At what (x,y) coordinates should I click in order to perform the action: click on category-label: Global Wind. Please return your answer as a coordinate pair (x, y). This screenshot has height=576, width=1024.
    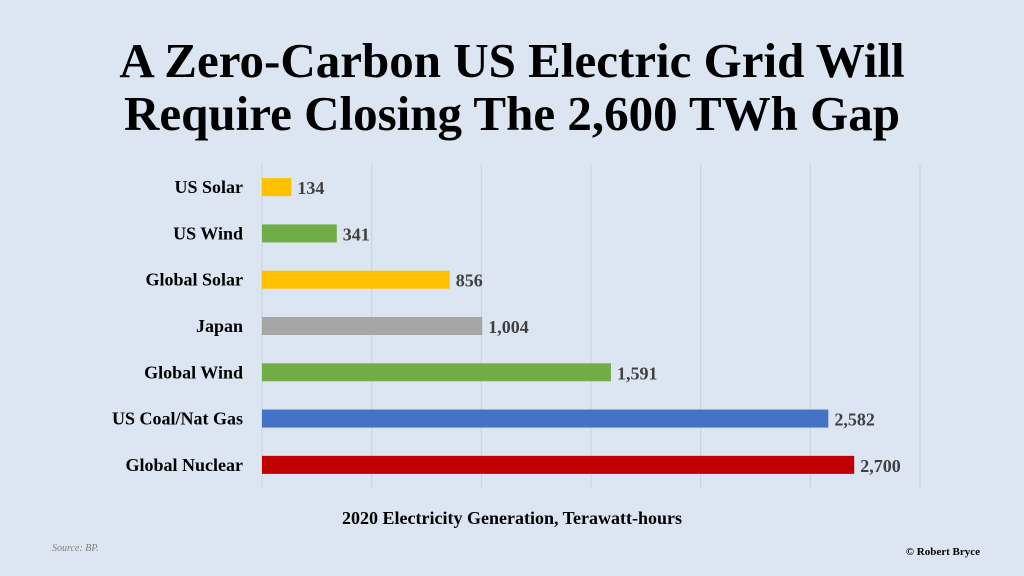
    Looking at the image, I should click on (193, 372).